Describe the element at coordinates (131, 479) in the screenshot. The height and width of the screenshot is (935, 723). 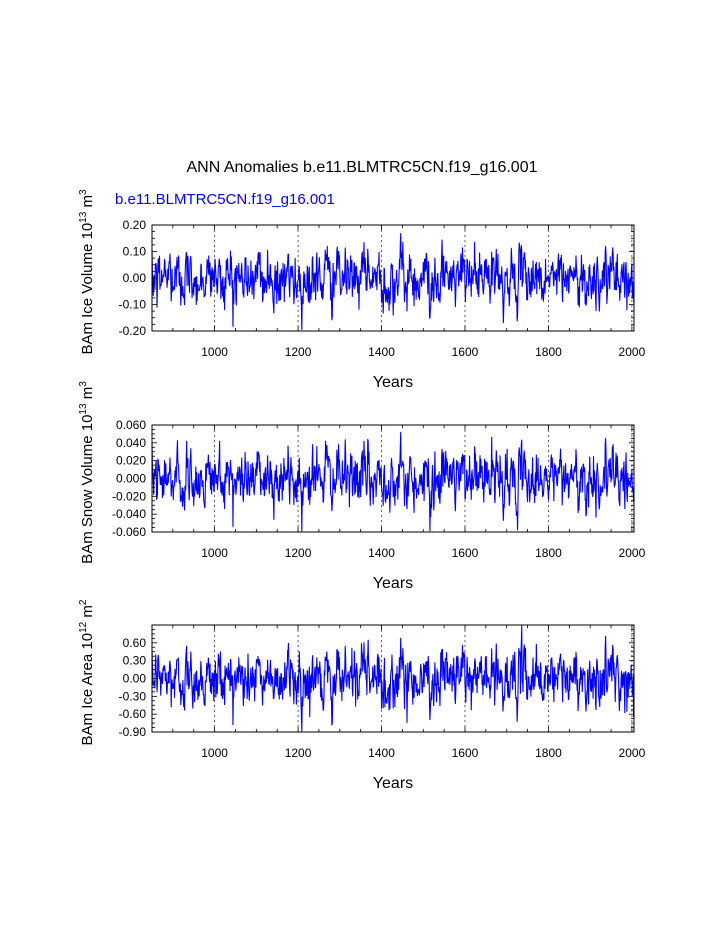
I see `y-tick-label: 0.000` at that location.